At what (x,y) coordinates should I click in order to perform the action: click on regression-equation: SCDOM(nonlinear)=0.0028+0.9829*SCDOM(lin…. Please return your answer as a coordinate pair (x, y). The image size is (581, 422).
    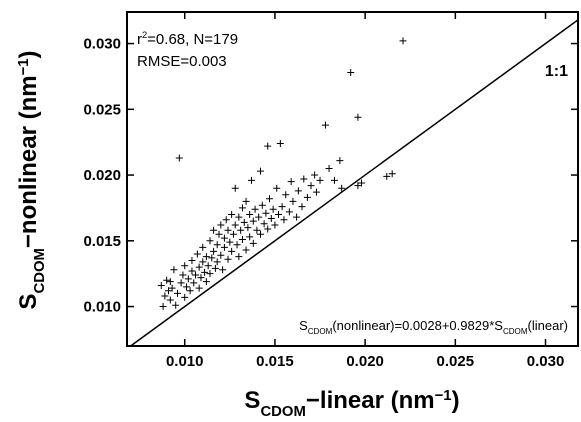
    Looking at the image, I should click on (433, 327).